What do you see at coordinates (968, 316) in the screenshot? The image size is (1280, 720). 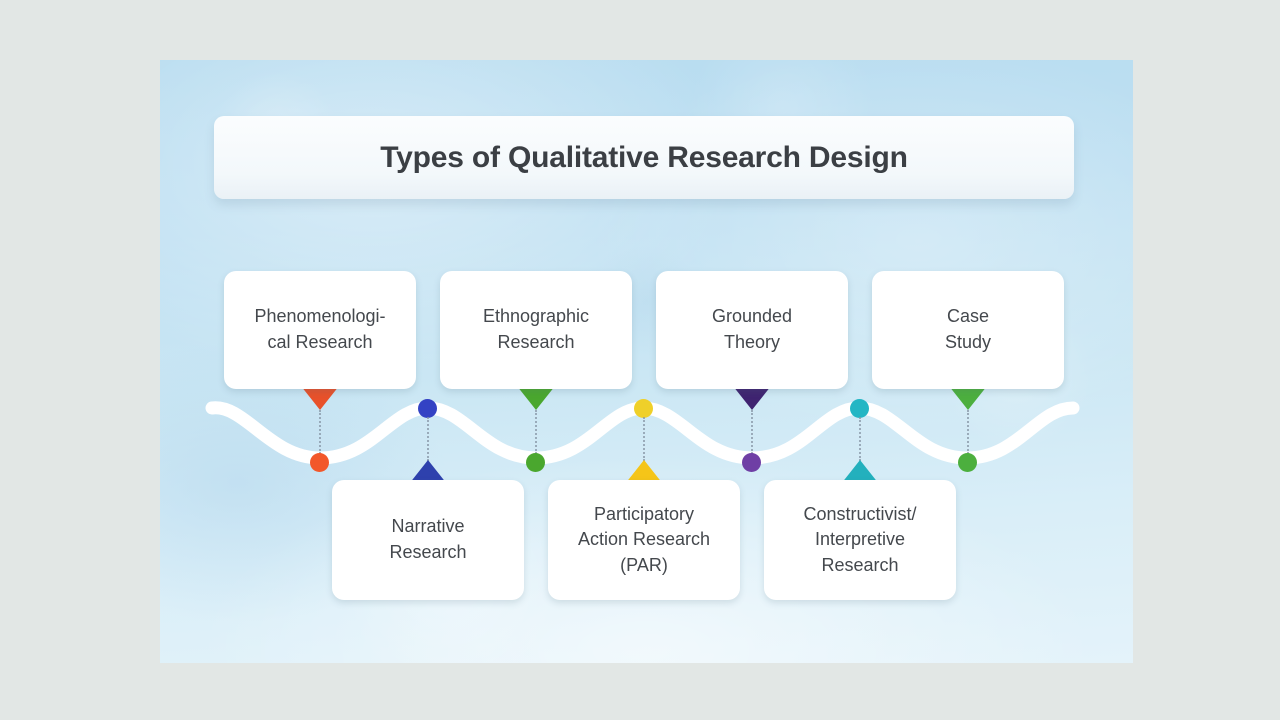 I see `card-label-line1: Case` at bounding box center [968, 316].